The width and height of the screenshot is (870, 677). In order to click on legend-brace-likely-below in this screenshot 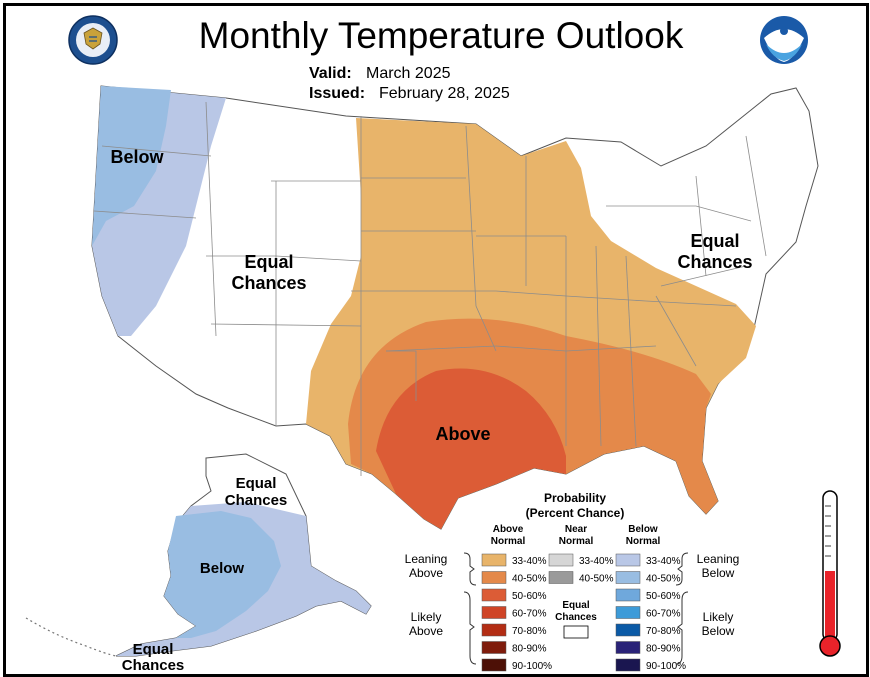, I will do `click(682, 628)`.